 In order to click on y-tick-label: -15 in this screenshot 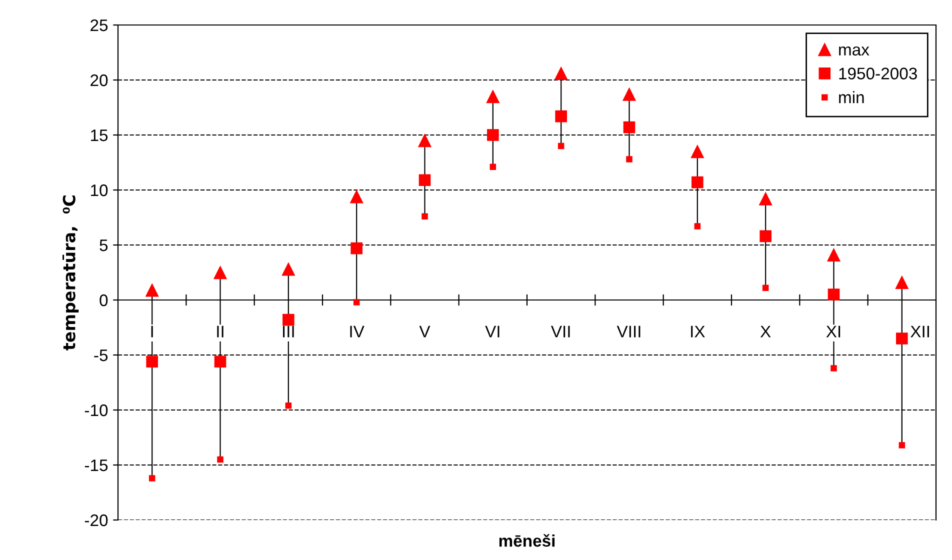, I will do `click(96, 466)`.